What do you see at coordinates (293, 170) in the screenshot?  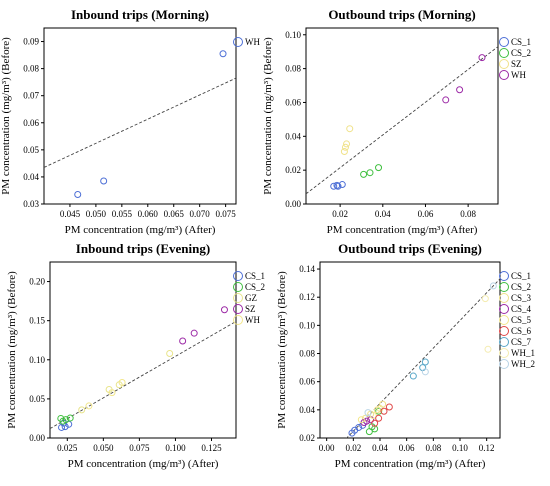 I see `y-tick-label: 0.02` at bounding box center [293, 170].